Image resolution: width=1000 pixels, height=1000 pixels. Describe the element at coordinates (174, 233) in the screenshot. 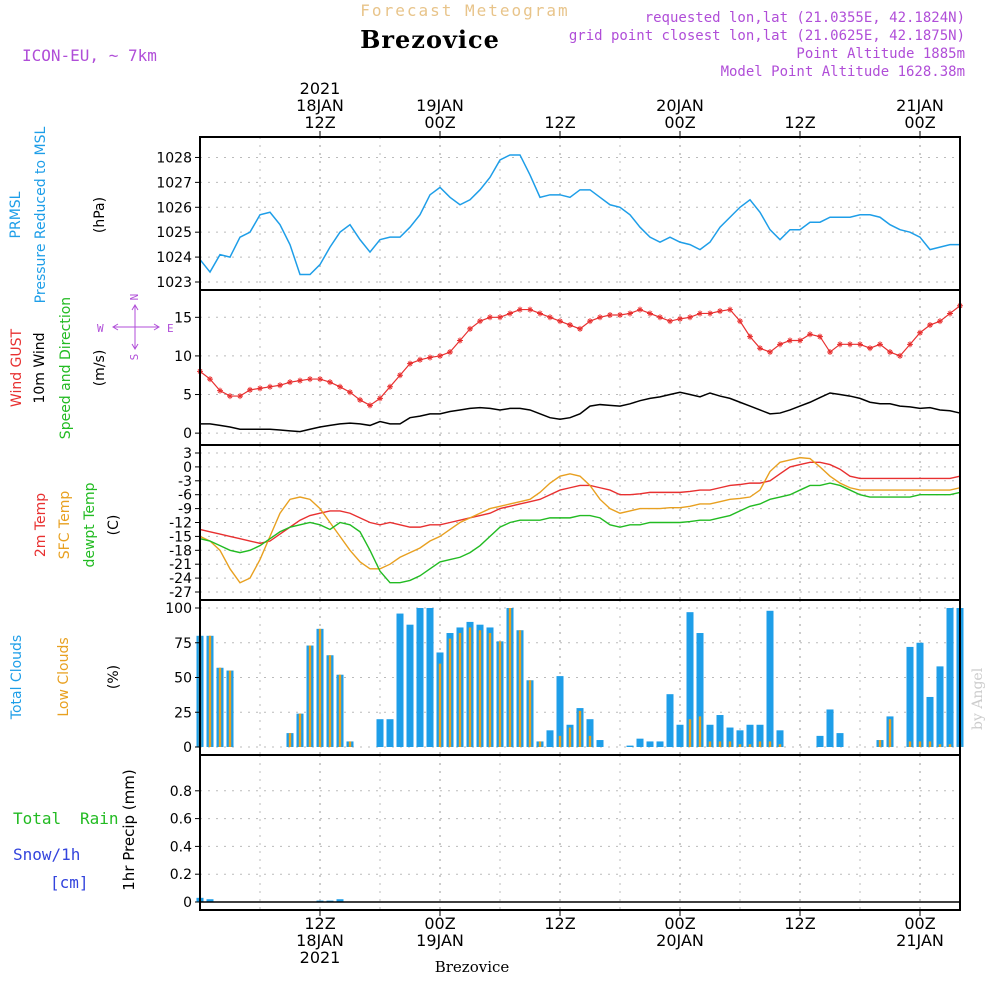

I see `pressure-tick-label: 1025` at that location.